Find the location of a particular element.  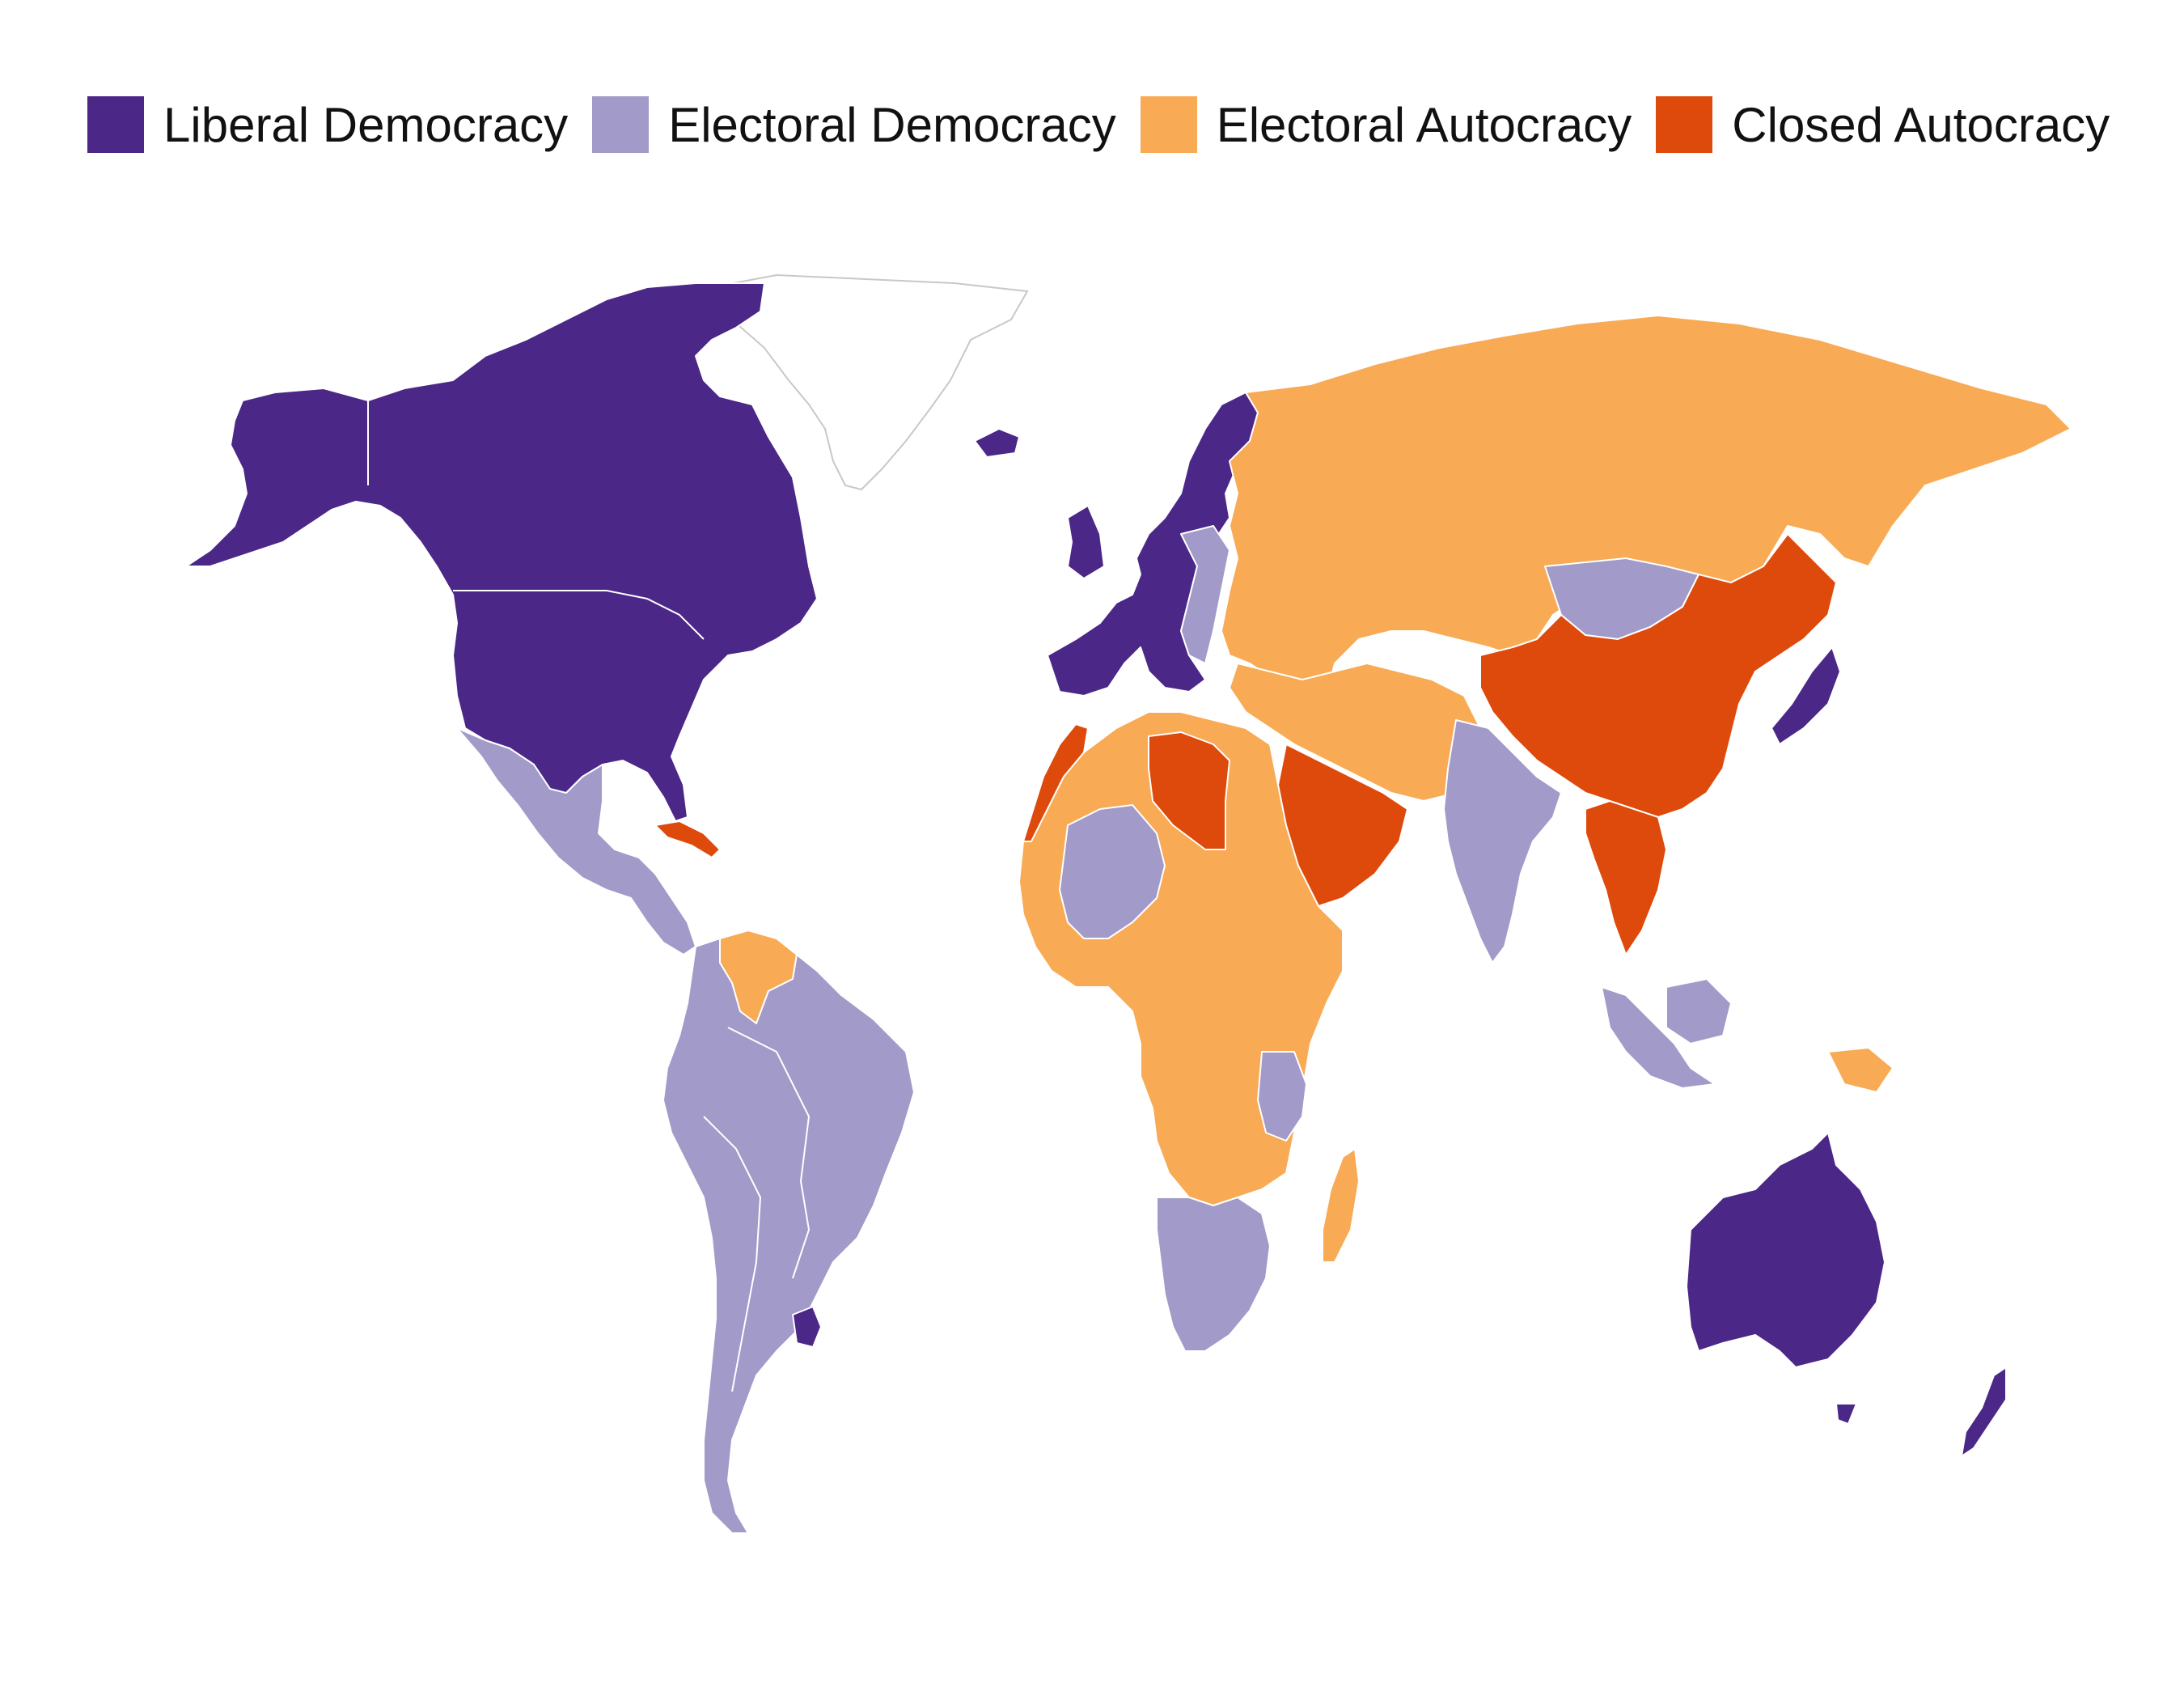

region-mexico-central-america is located at coordinates (576, 841).